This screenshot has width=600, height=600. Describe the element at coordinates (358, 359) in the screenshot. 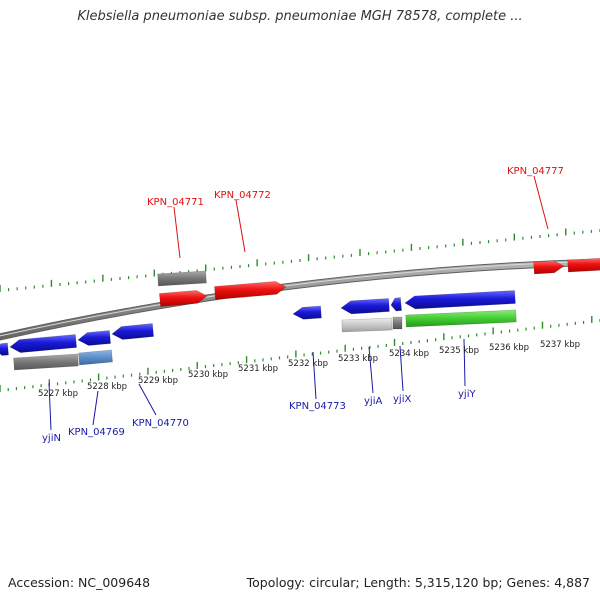

I see `scale-label: 5233 kbp` at that location.